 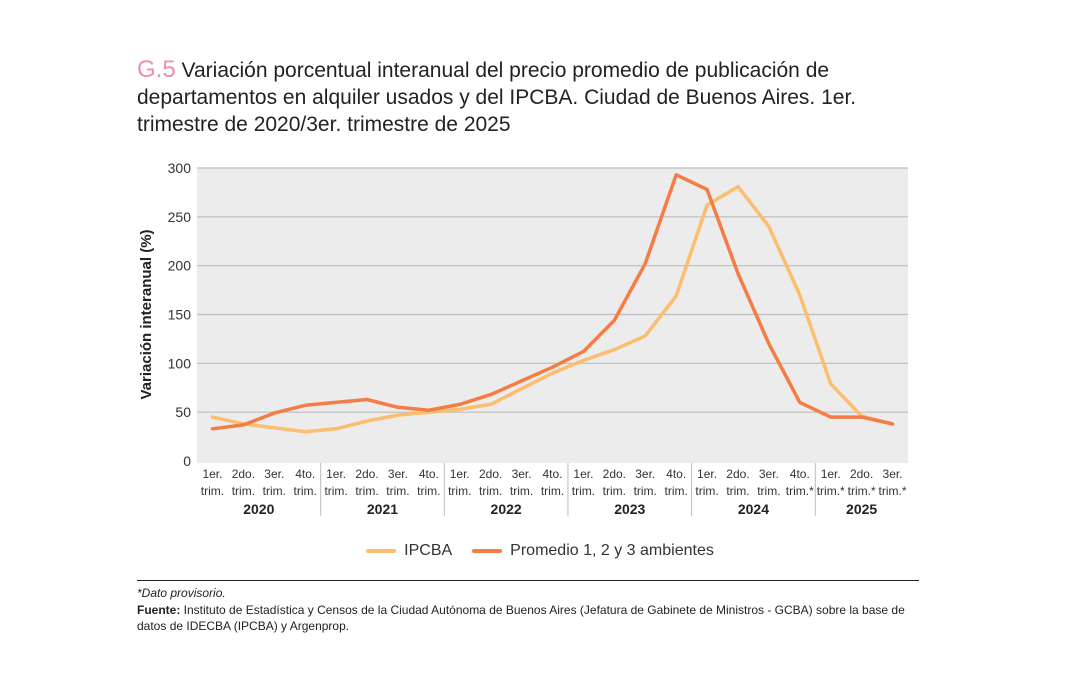 I want to click on year-label: 2021, so click(x=382, y=509).